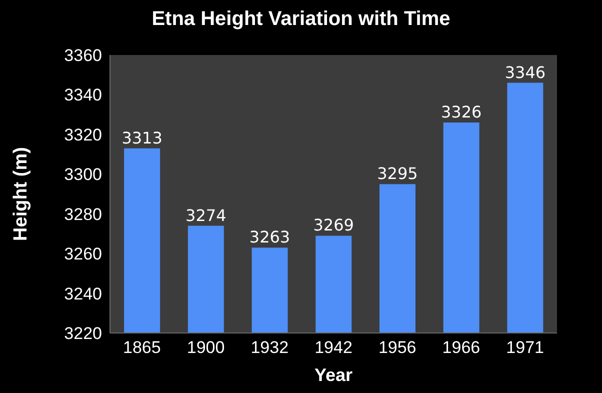 Image resolution: width=602 pixels, height=393 pixels. I want to click on x-tick-label: 1900, so click(205, 348).